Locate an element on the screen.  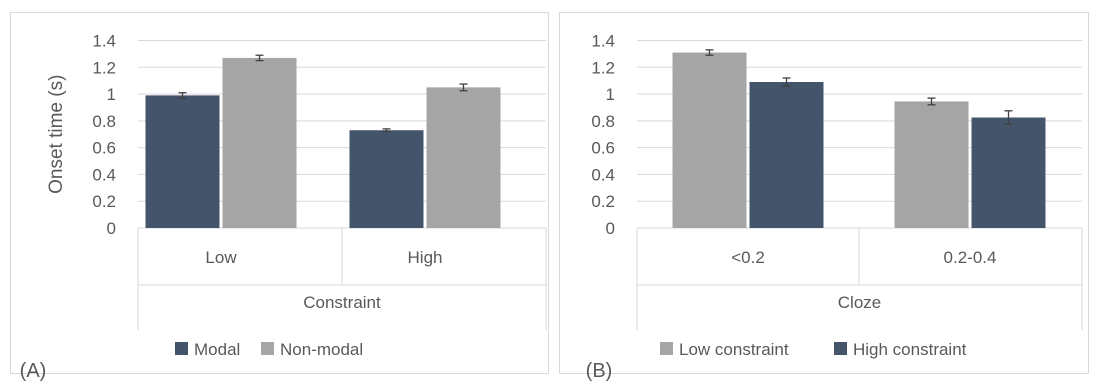
legend-label: Modal is located at coordinates (217, 349).